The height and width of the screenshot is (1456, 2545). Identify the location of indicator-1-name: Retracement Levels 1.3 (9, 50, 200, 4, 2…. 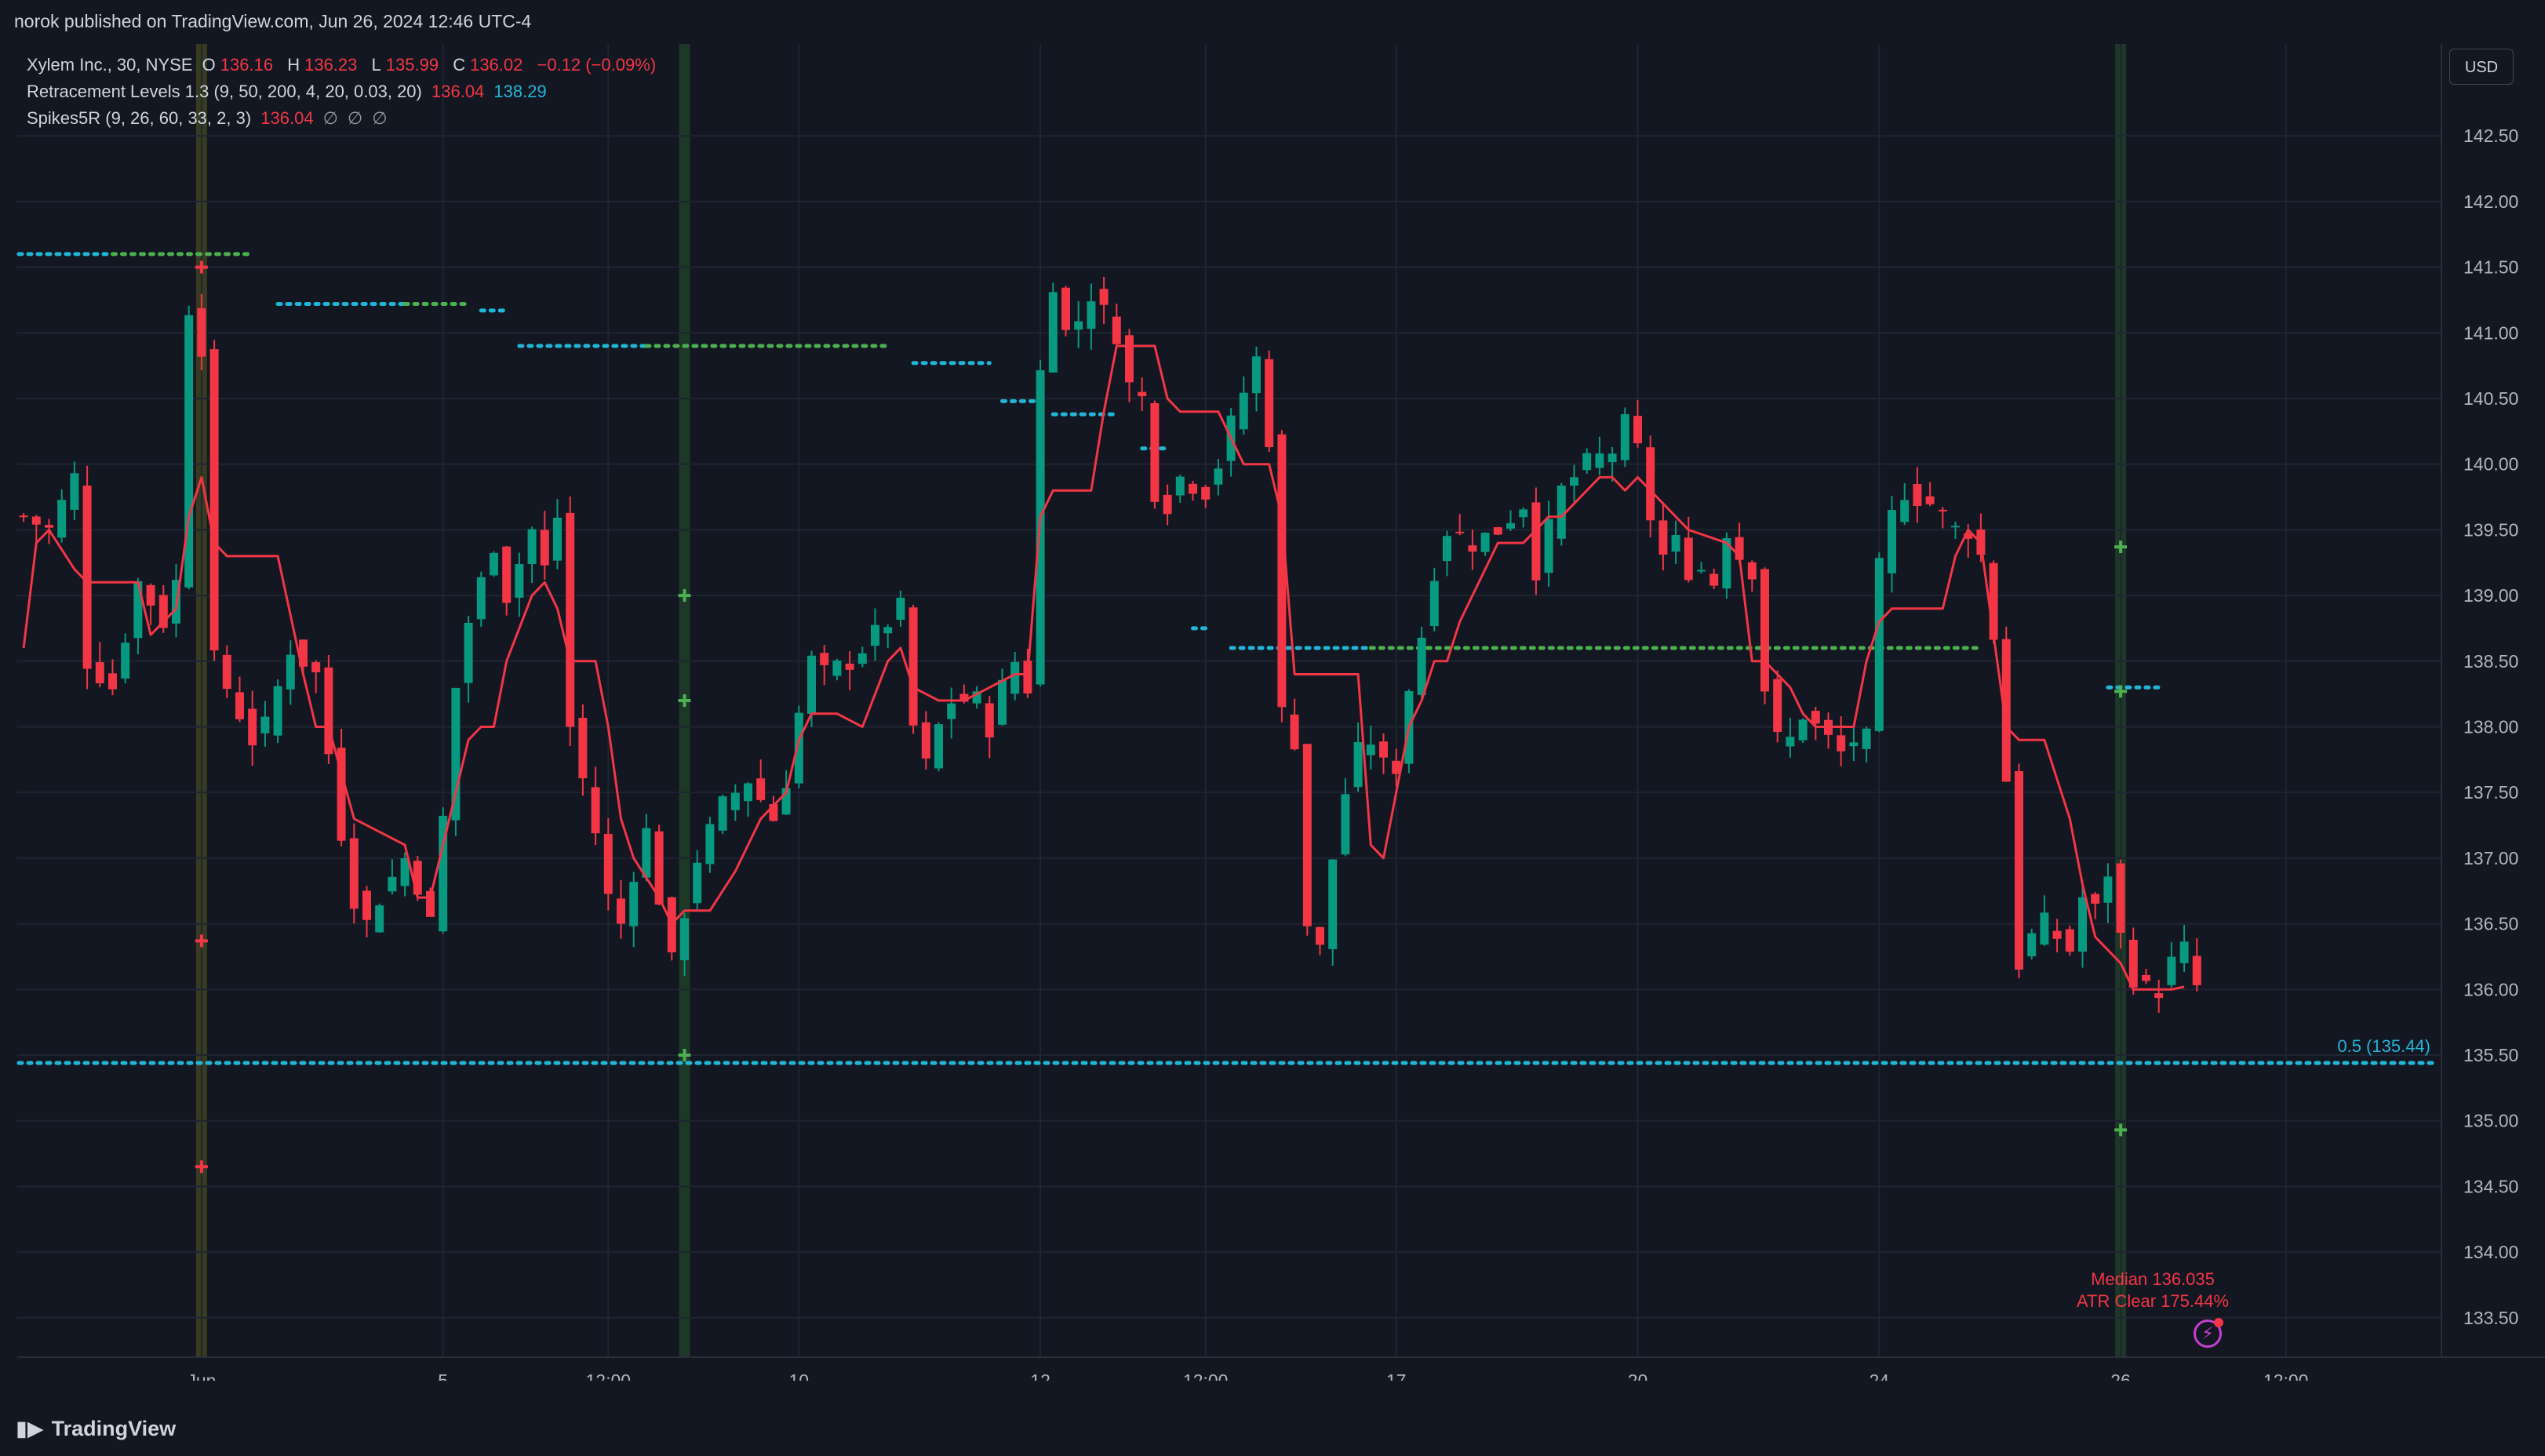
(224, 91).